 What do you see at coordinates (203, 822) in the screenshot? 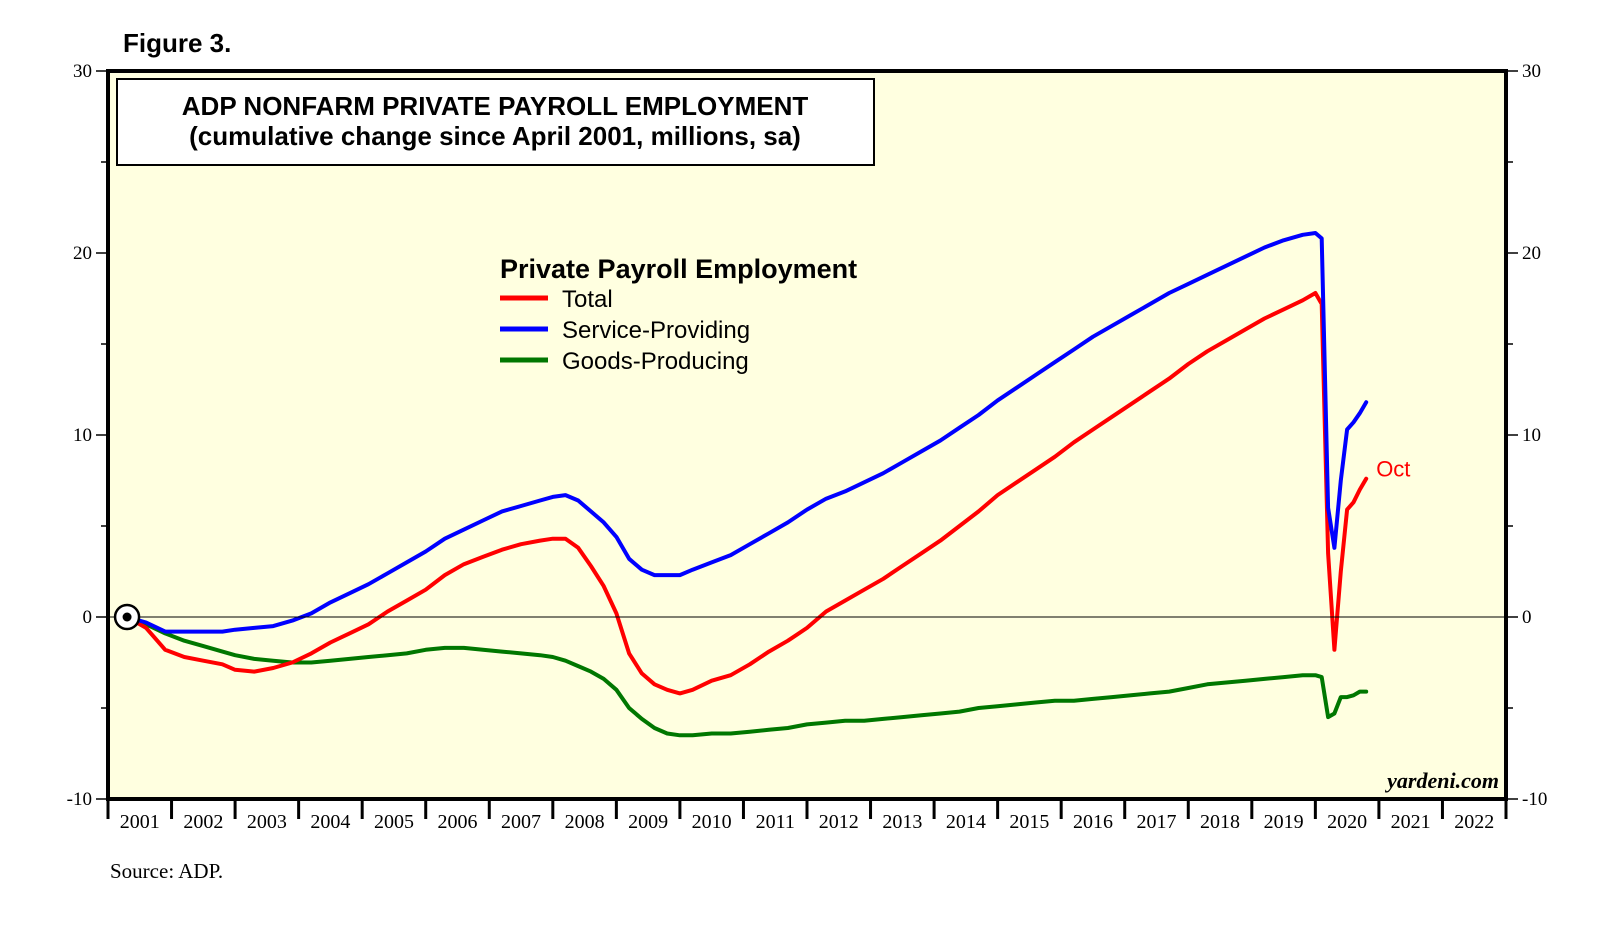
I see `x-tick-label: 2002` at bounding box center [203, 822].